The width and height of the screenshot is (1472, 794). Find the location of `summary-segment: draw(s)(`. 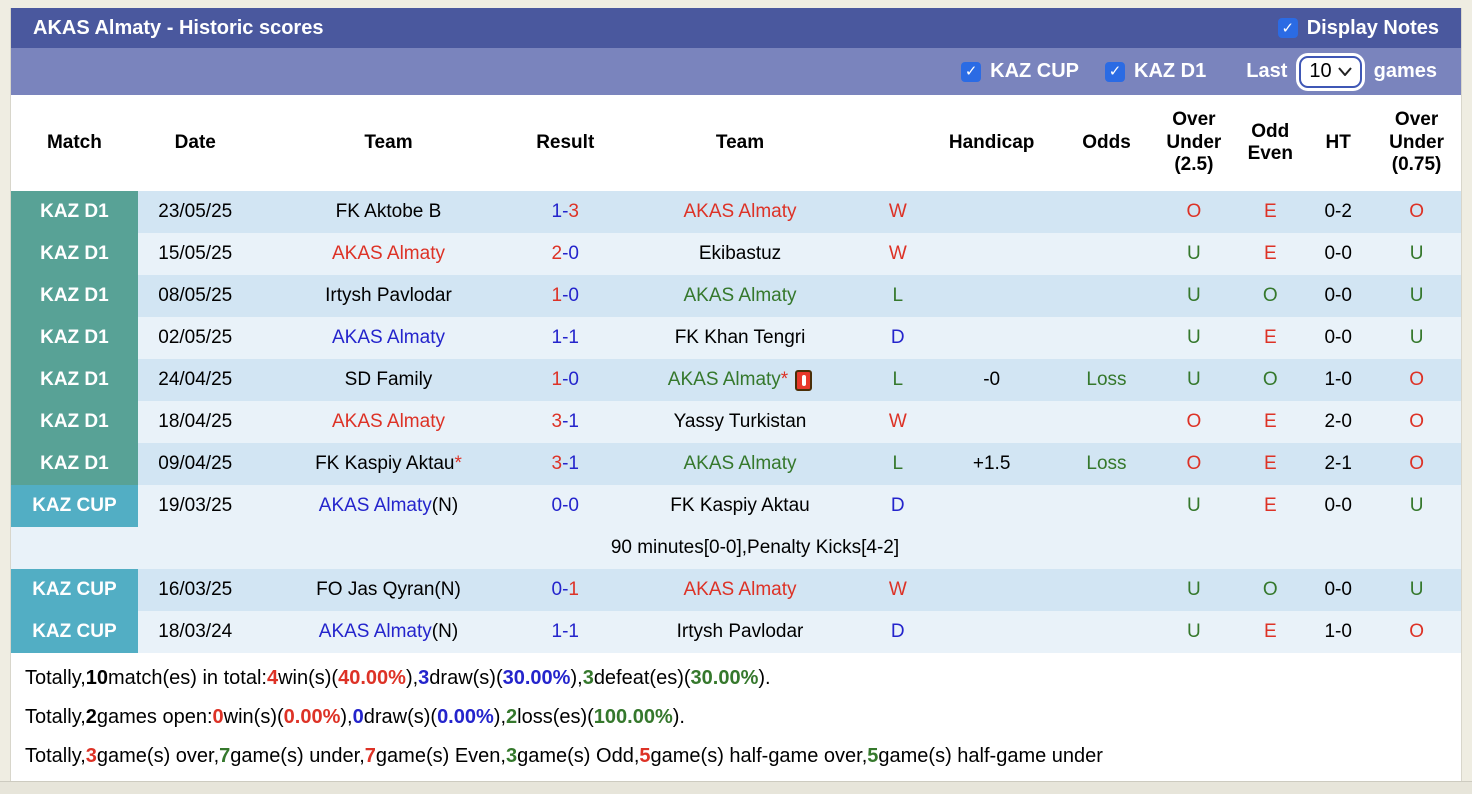

summary-segment: draw(s)( is located at coordinates (400, 717).